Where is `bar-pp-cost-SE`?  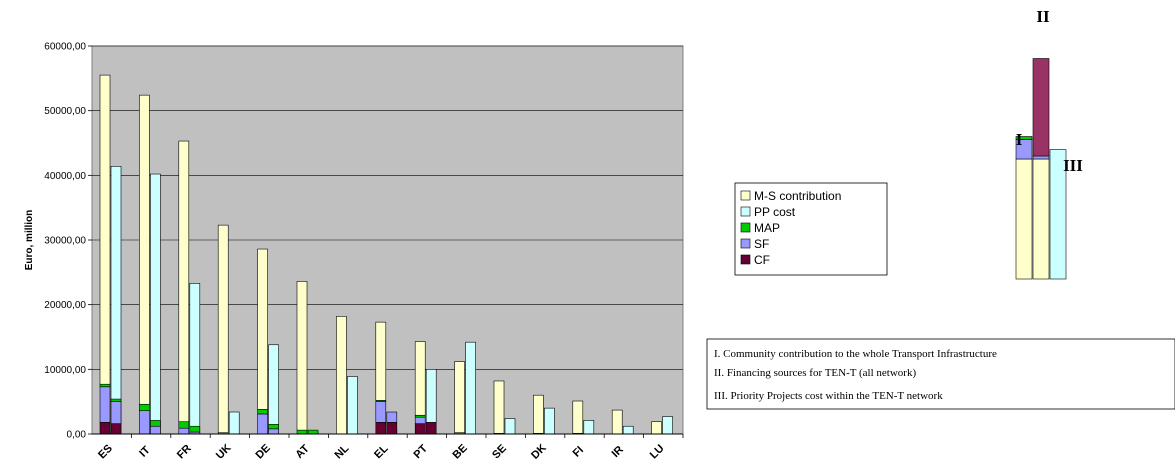
bar-pp-cost-SE is located at coordinates (510, 426).